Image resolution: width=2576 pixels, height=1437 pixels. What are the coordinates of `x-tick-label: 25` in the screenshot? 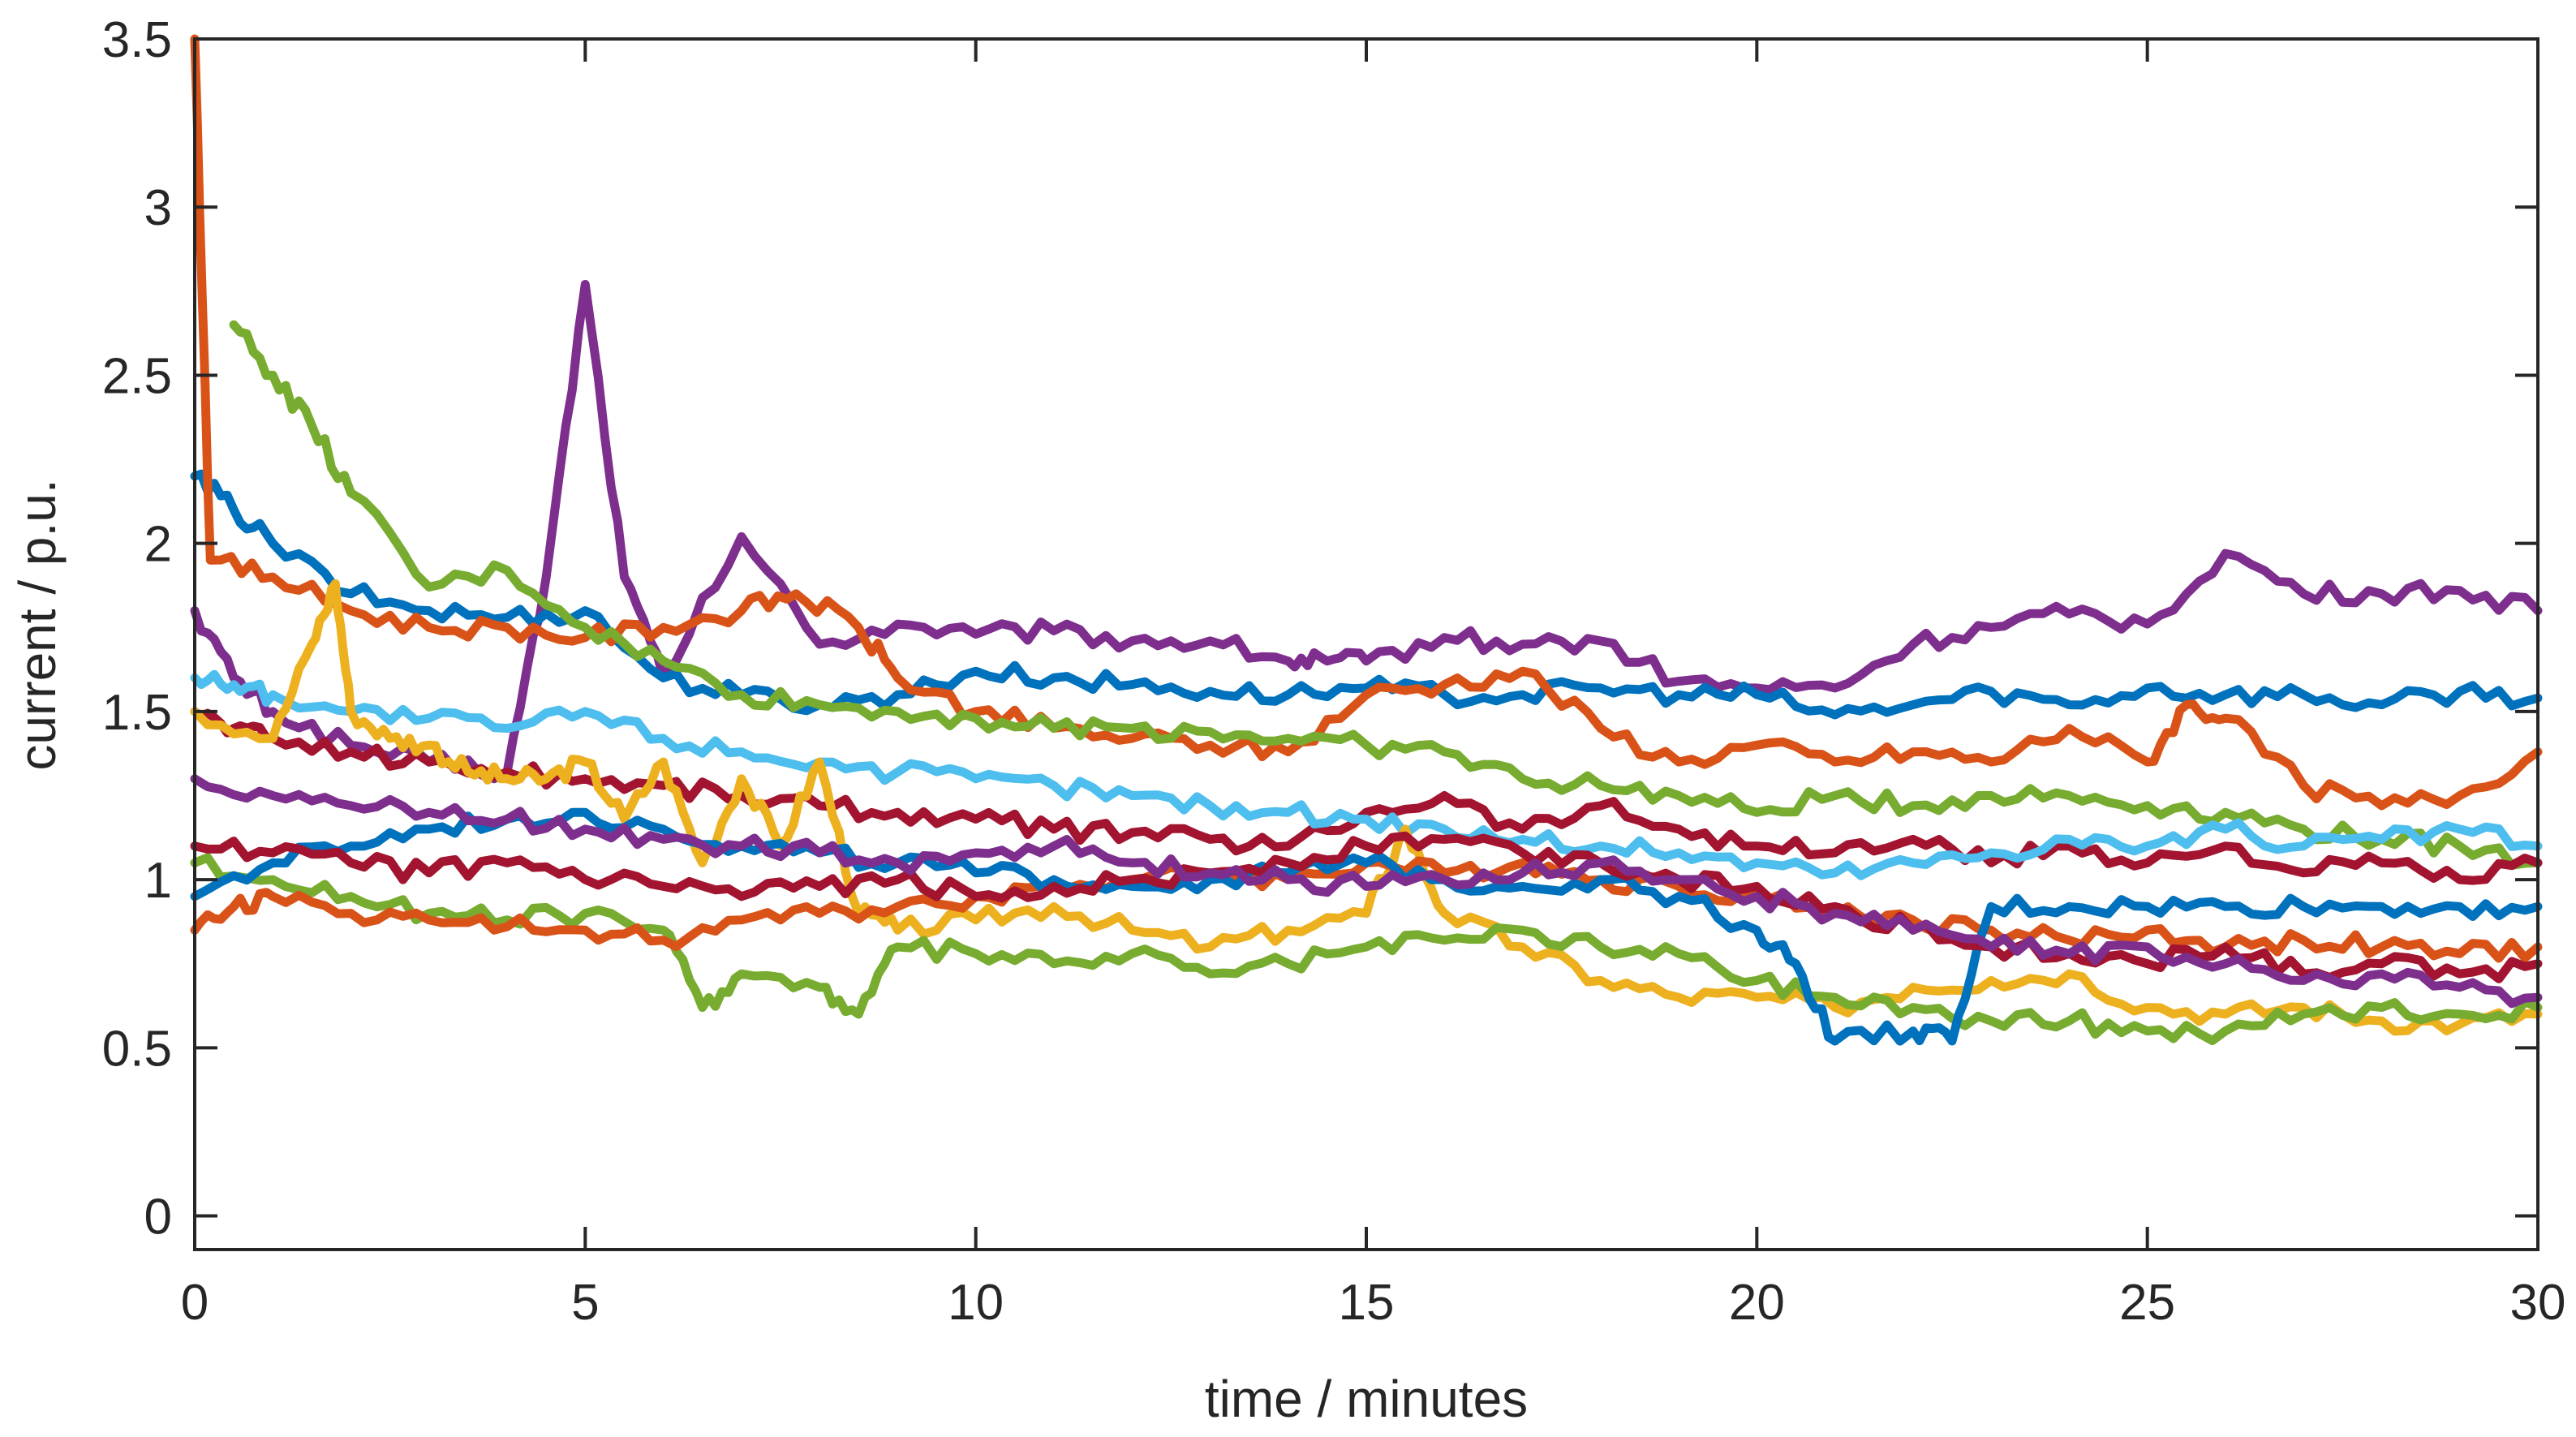 It's located at (2147, 1303).